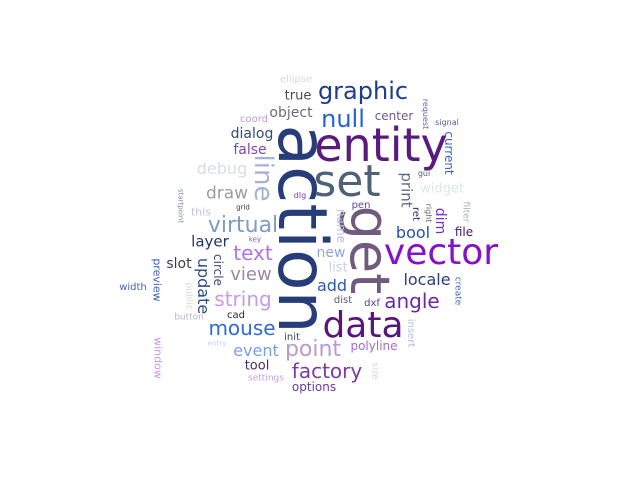  I want to click on word-debug: debug, so click(222, 168).